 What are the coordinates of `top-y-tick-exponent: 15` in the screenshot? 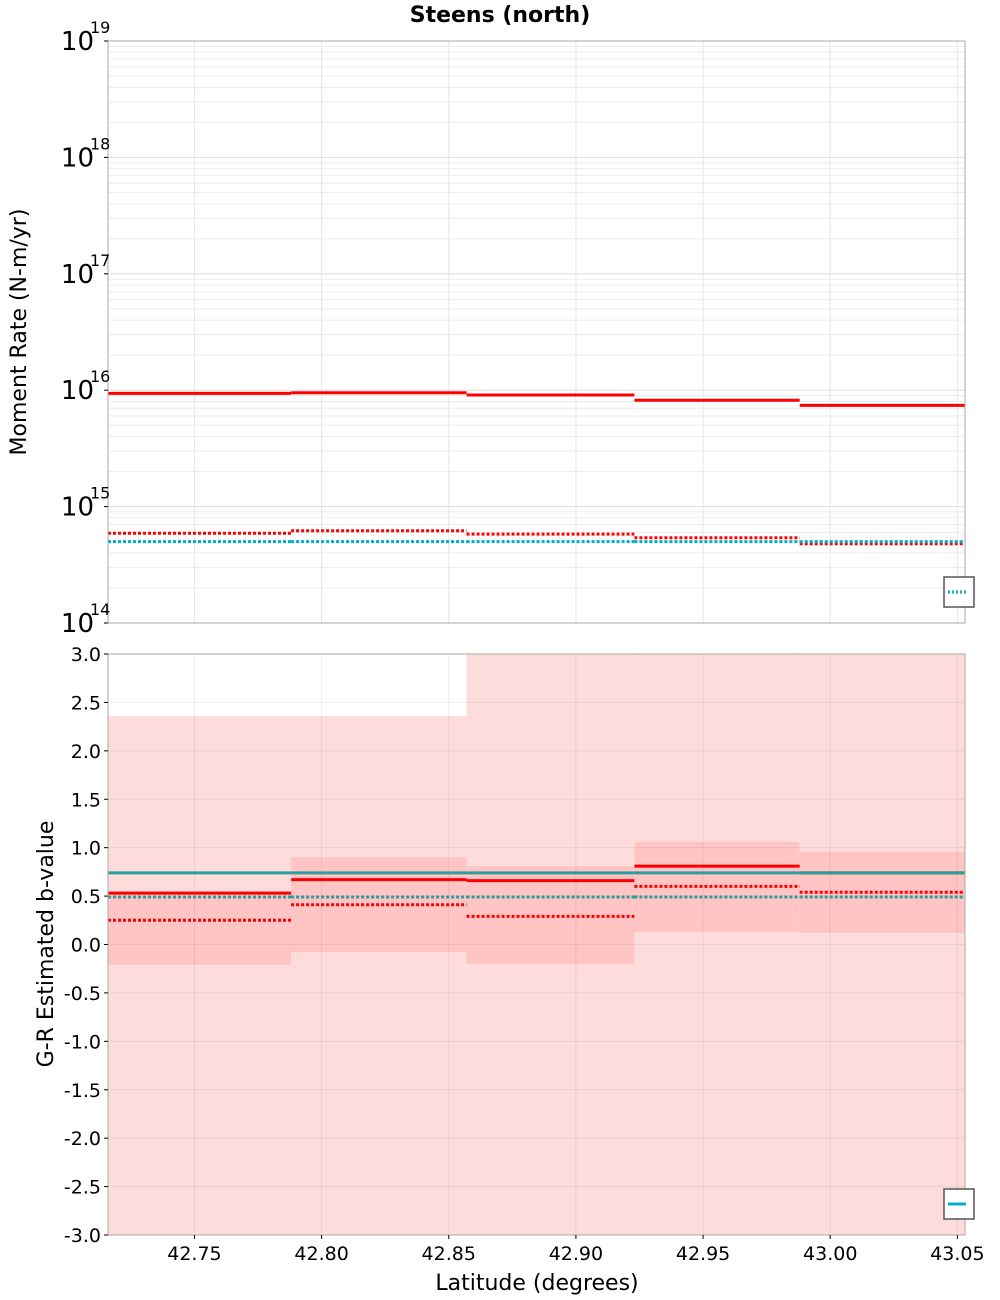 It's located at (100, 493).